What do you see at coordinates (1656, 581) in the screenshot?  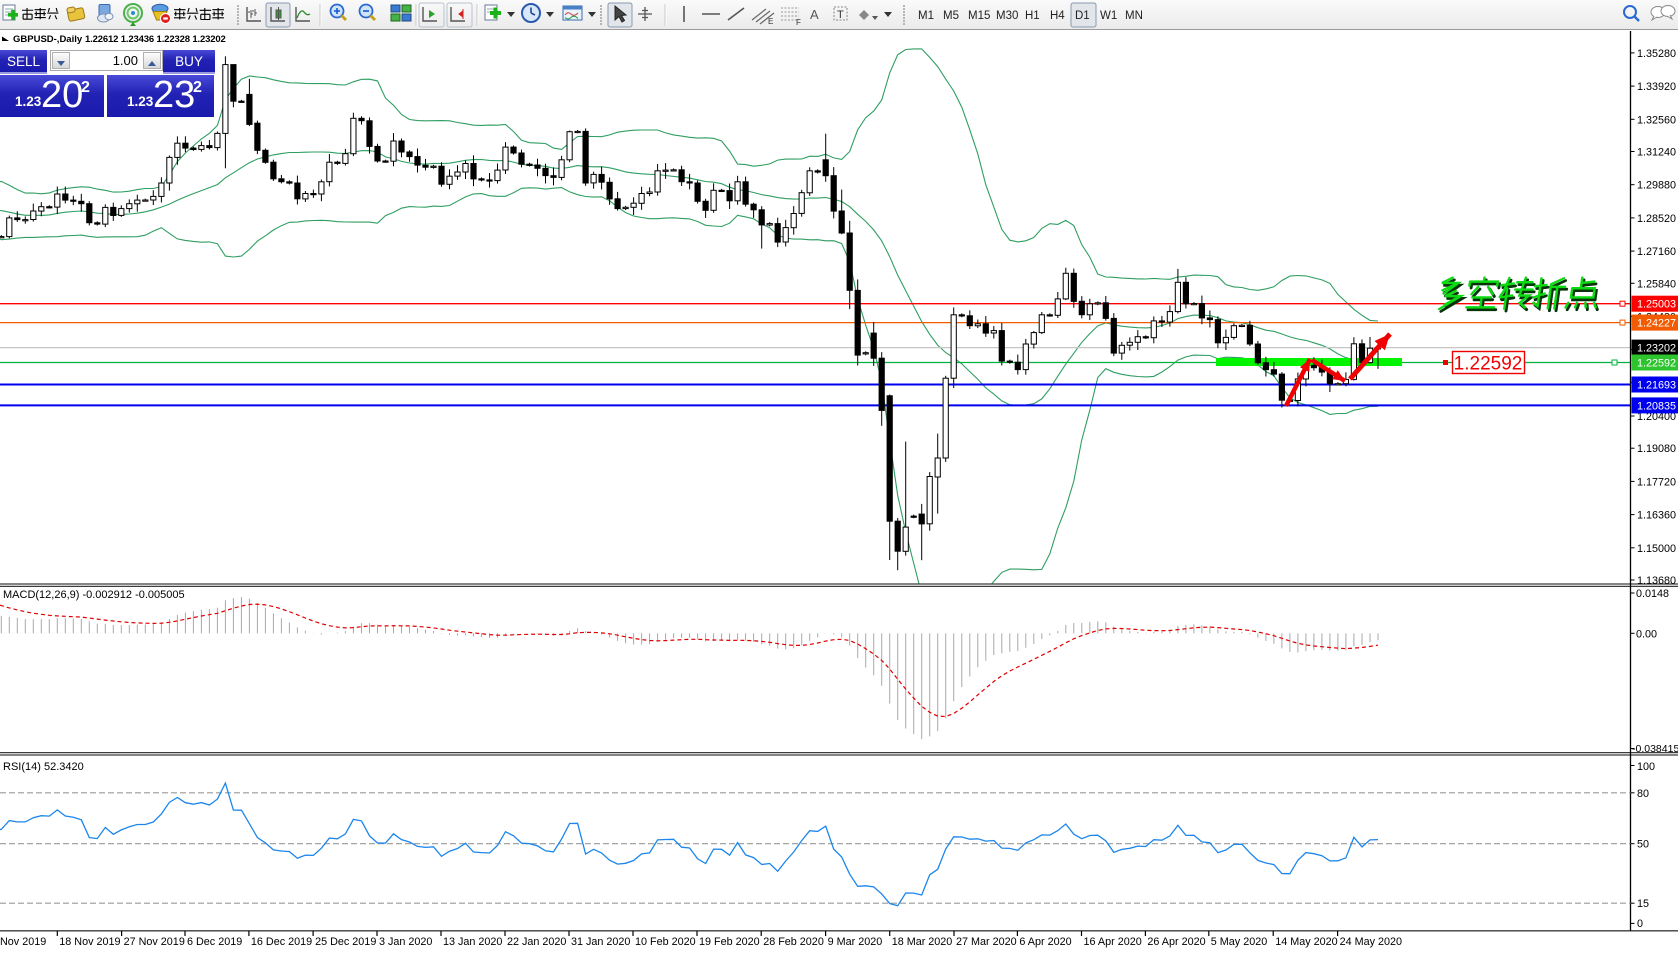 I see `svg-text: 1.13680` at bounding box center [1656, 581].